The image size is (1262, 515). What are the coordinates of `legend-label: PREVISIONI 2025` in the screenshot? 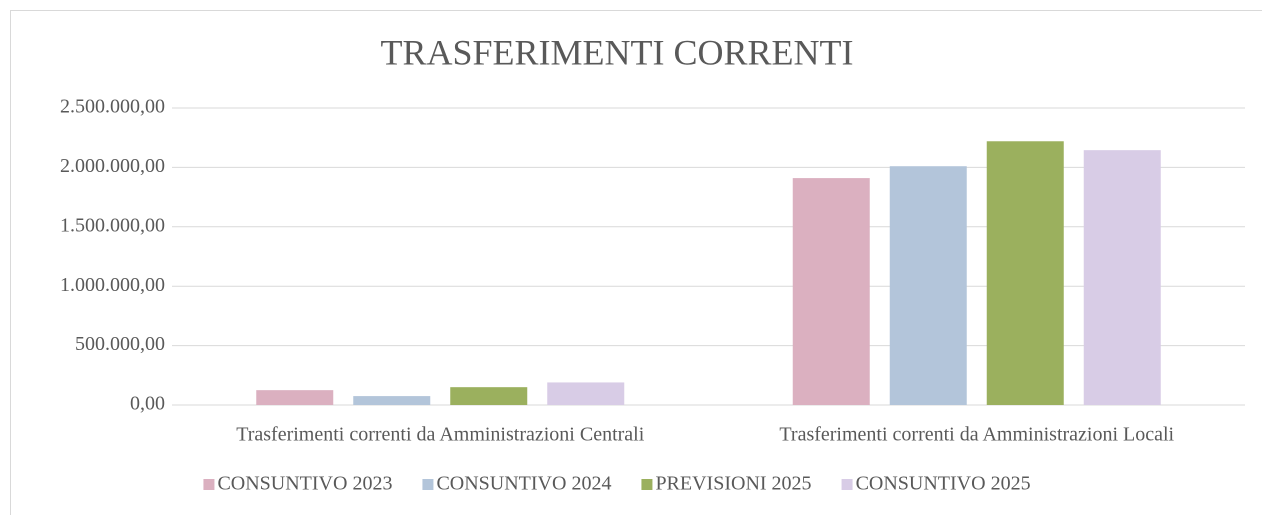 It's located at (733, 484).